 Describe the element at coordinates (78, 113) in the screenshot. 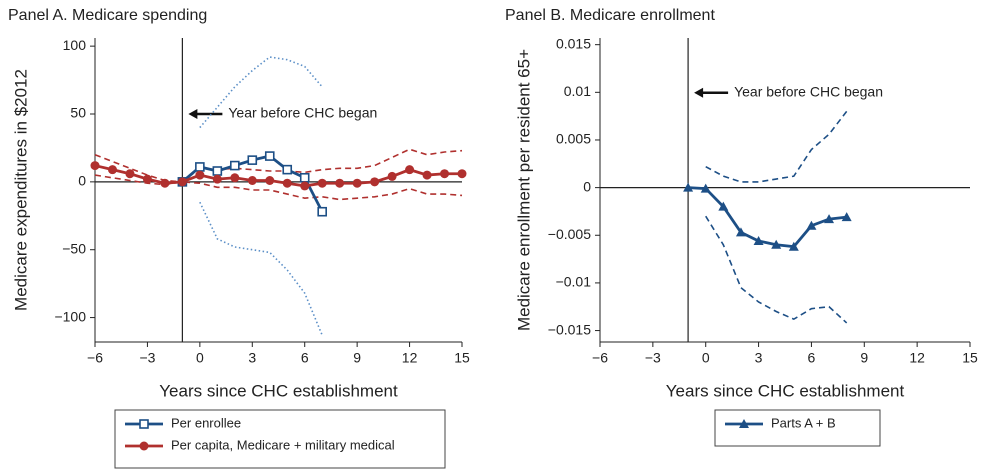

I see `y-tick-label: 50` at that location.